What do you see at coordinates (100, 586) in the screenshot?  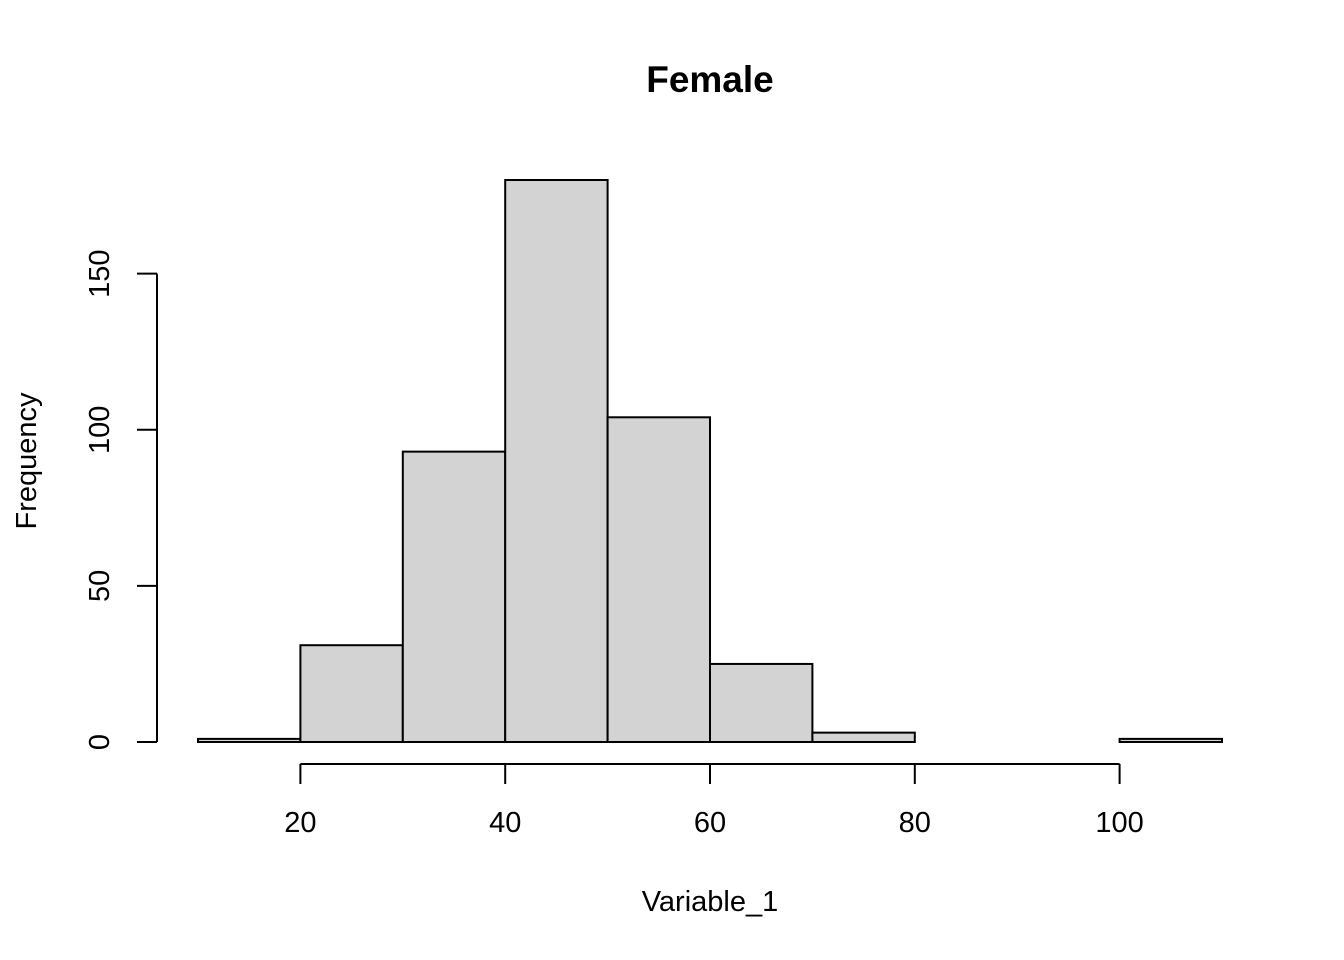 I see `y-tick-label: 50` at bounding box center [100, 586].